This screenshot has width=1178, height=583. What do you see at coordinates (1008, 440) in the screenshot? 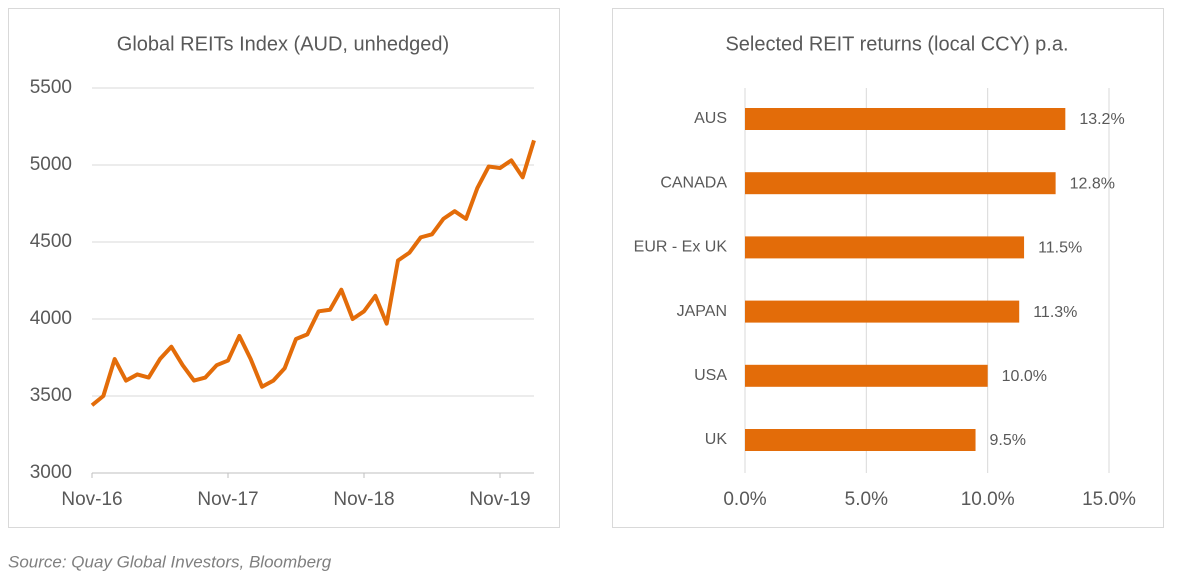
I see `data-label: 9.5%` at bounding box center [1008, 440].